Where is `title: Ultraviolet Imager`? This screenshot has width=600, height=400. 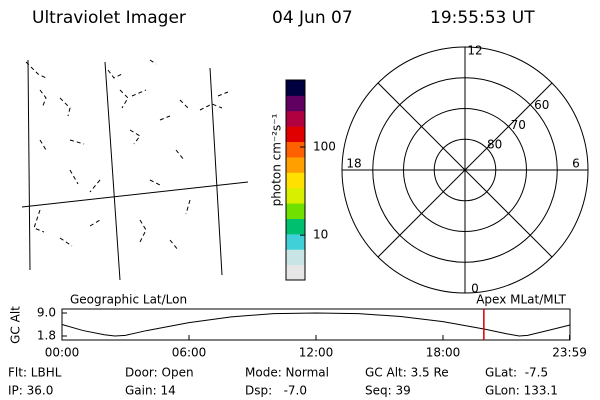
title: Ultraviolet Imager is located at coordinates (109, 18).